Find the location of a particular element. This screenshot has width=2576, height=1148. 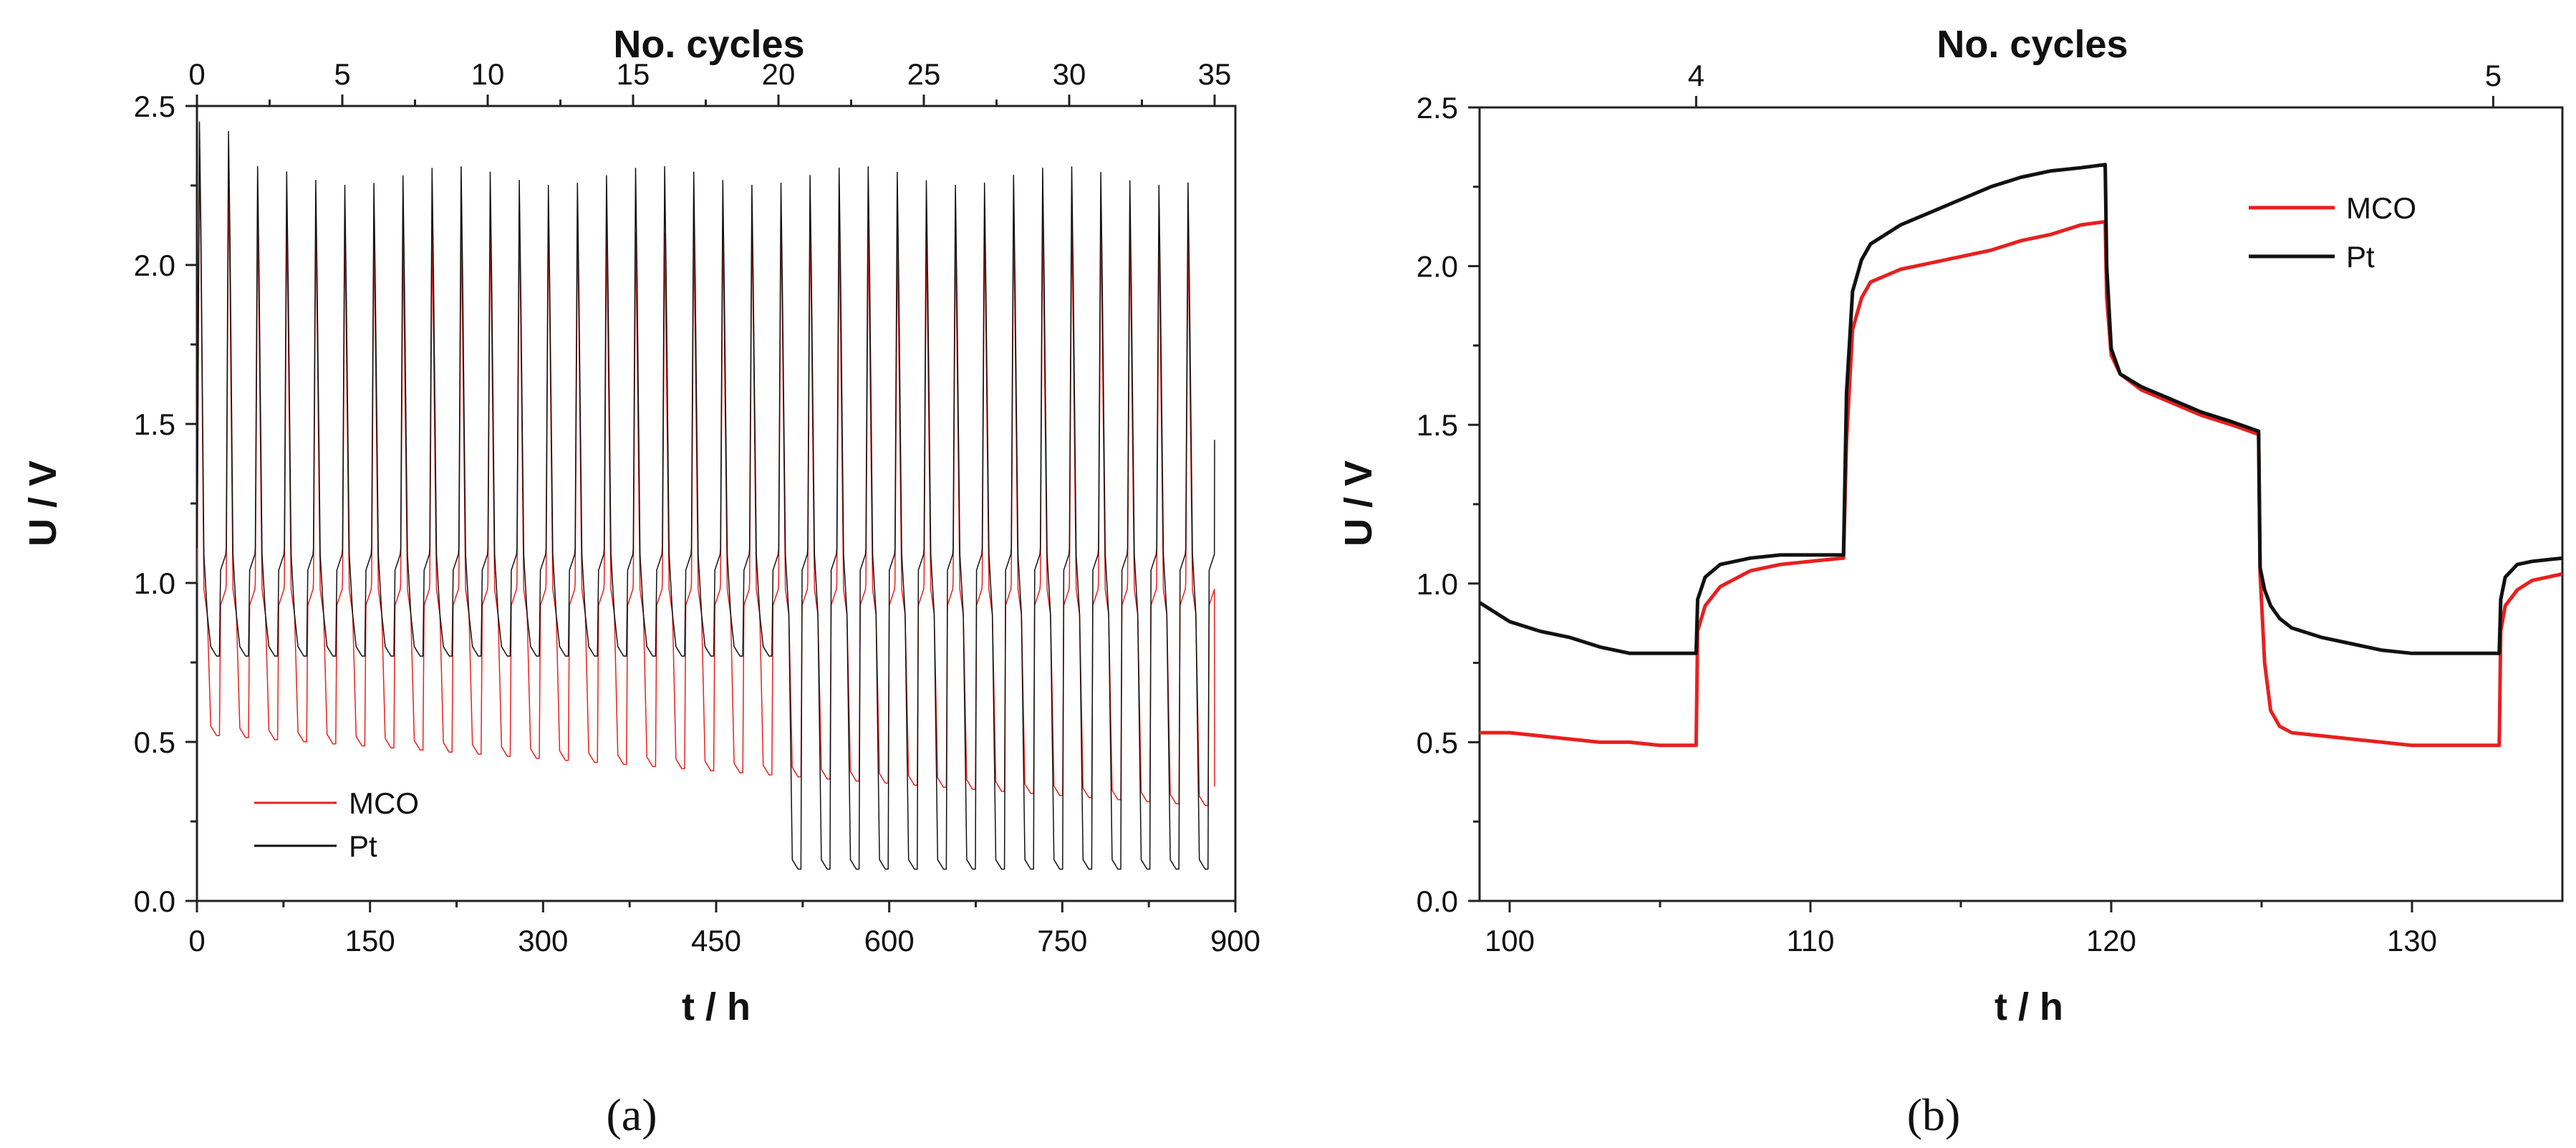

legend-label-mco-b: MCO is located at coordinates (2381, 208).